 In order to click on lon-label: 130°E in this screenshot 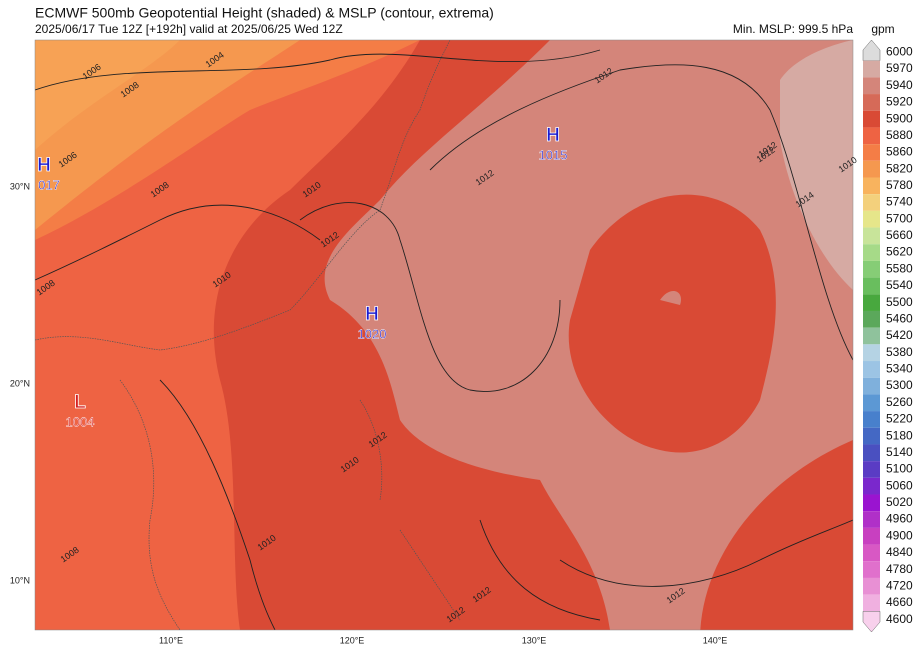, I will do `click(534, 640)`.